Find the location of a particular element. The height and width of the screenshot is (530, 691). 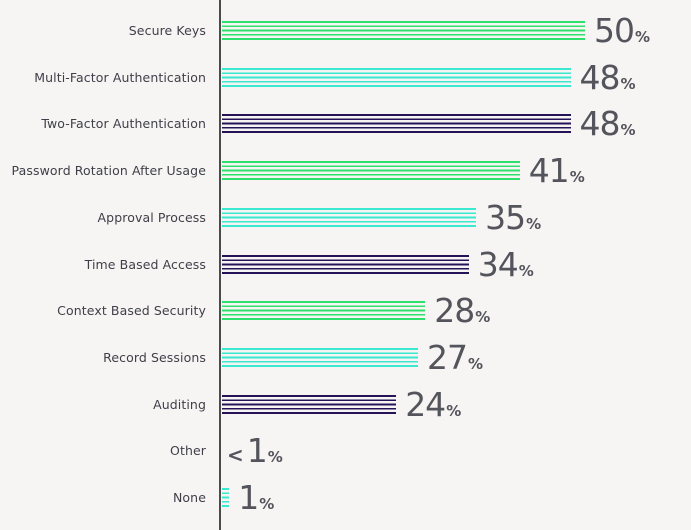

value-number: 41 is located at coordinates (549, 171).